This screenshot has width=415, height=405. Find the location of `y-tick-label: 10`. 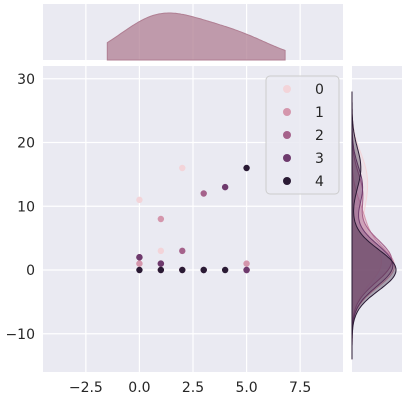

y-tick-label: 10 is located at coordinates (26, 207).